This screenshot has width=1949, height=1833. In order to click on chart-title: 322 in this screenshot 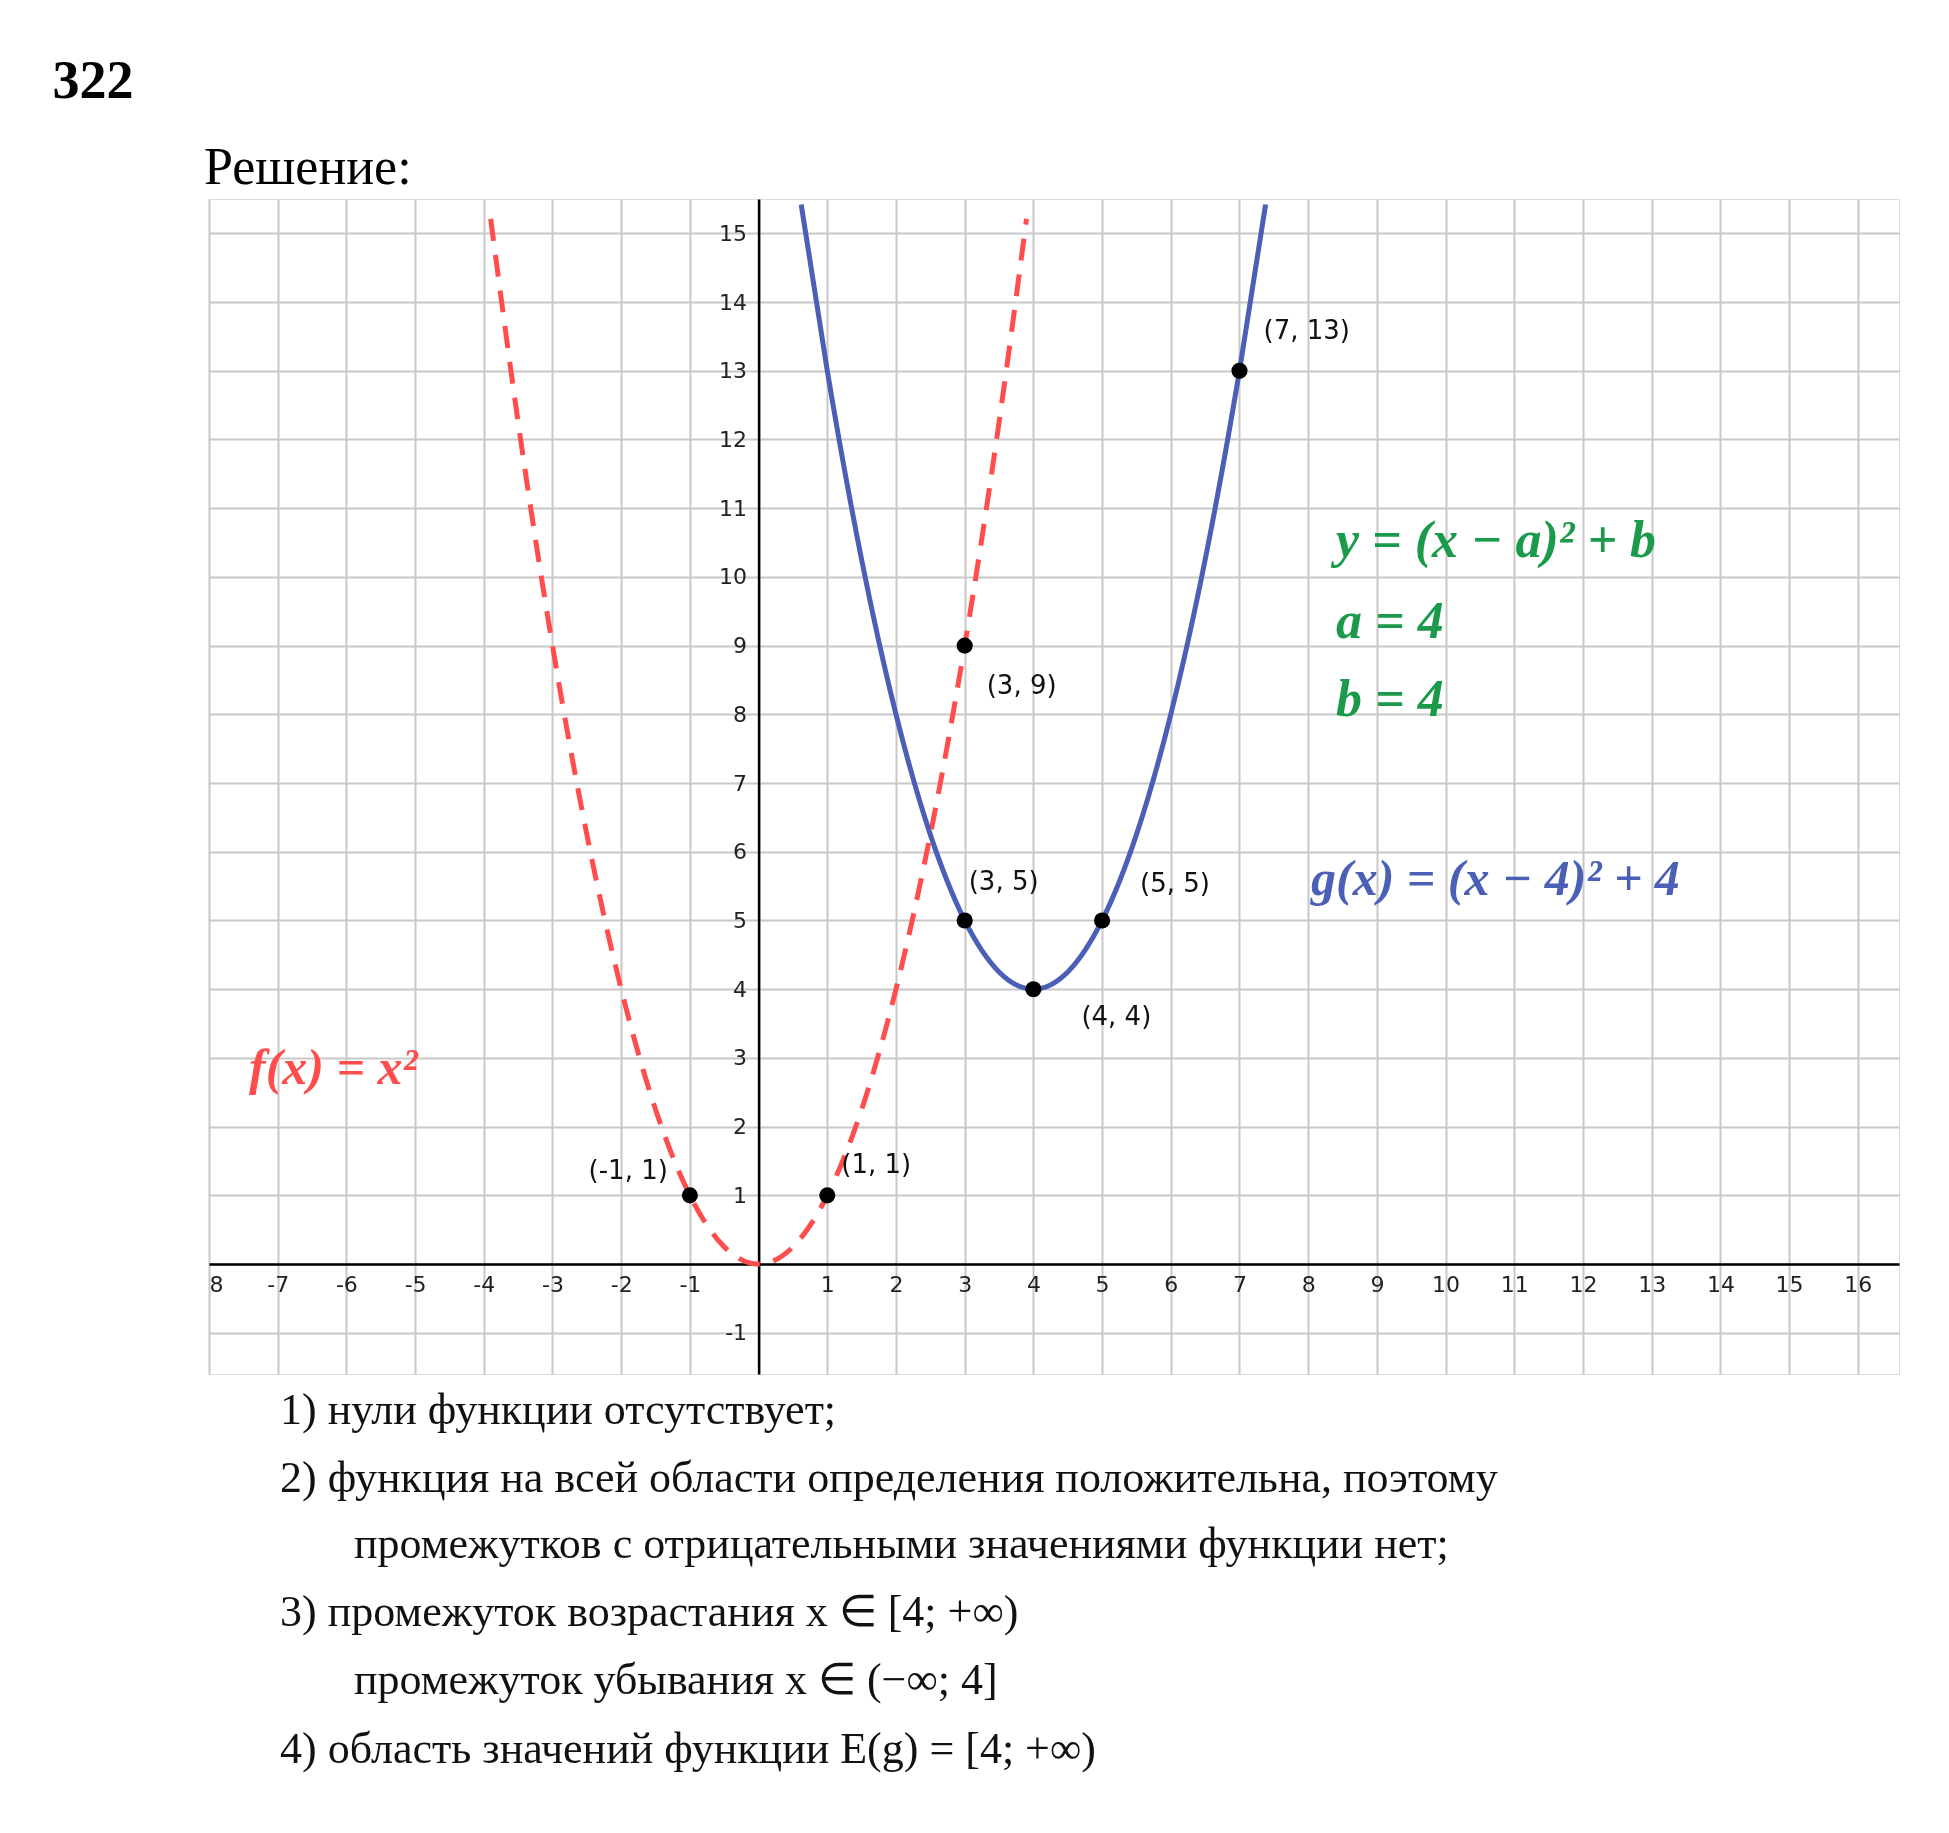, I will do `click(93, 80)`.